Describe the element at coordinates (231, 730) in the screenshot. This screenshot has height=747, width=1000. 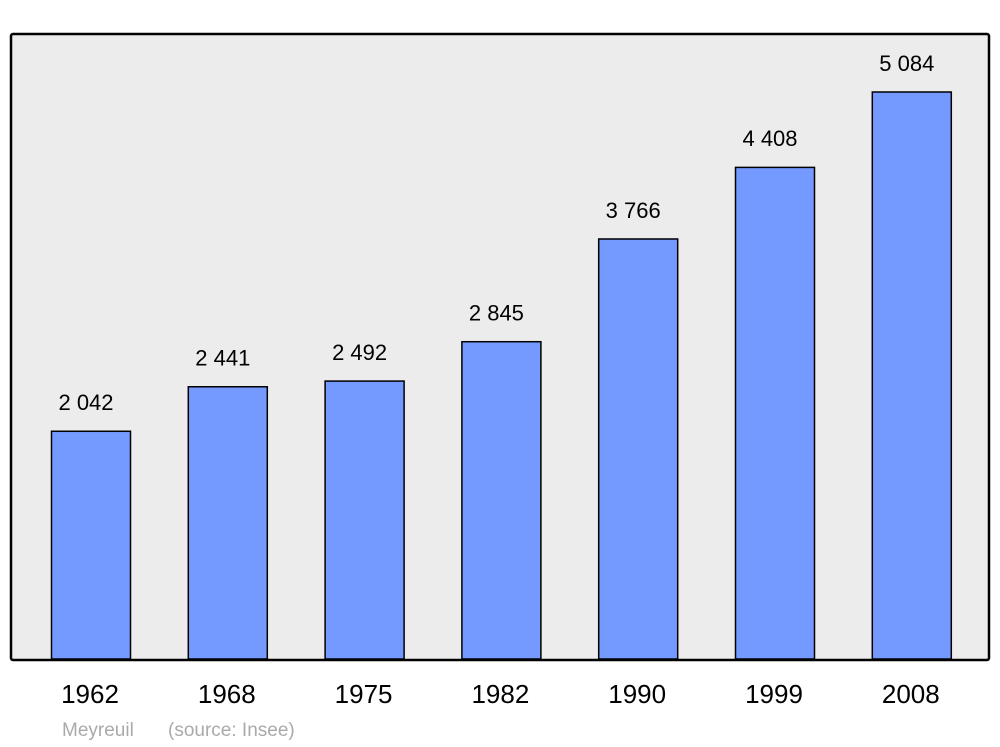
I see `footer-source: (source: Insee)` at that location.